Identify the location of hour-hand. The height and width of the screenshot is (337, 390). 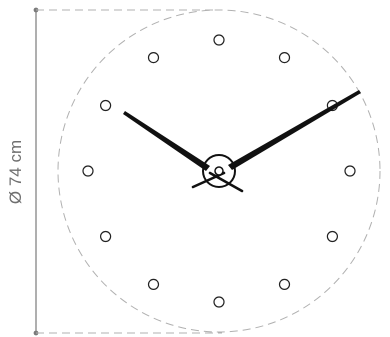
(166, 141).